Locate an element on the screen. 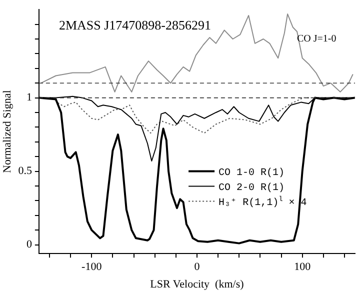 The image size is (357, 292). legend-label: CO 1-0 R(1) is located at coordinates (251, 173).